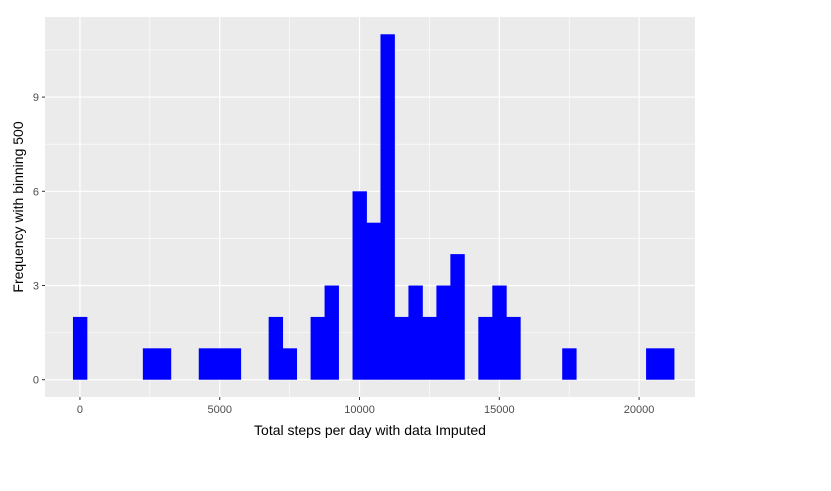 The height and width of the screenshot is (491, 831). Describe the element at coordinates (370, 430) in the screenshot. I see `x-axis-title: Total steps per day with data Imputed` at that location.